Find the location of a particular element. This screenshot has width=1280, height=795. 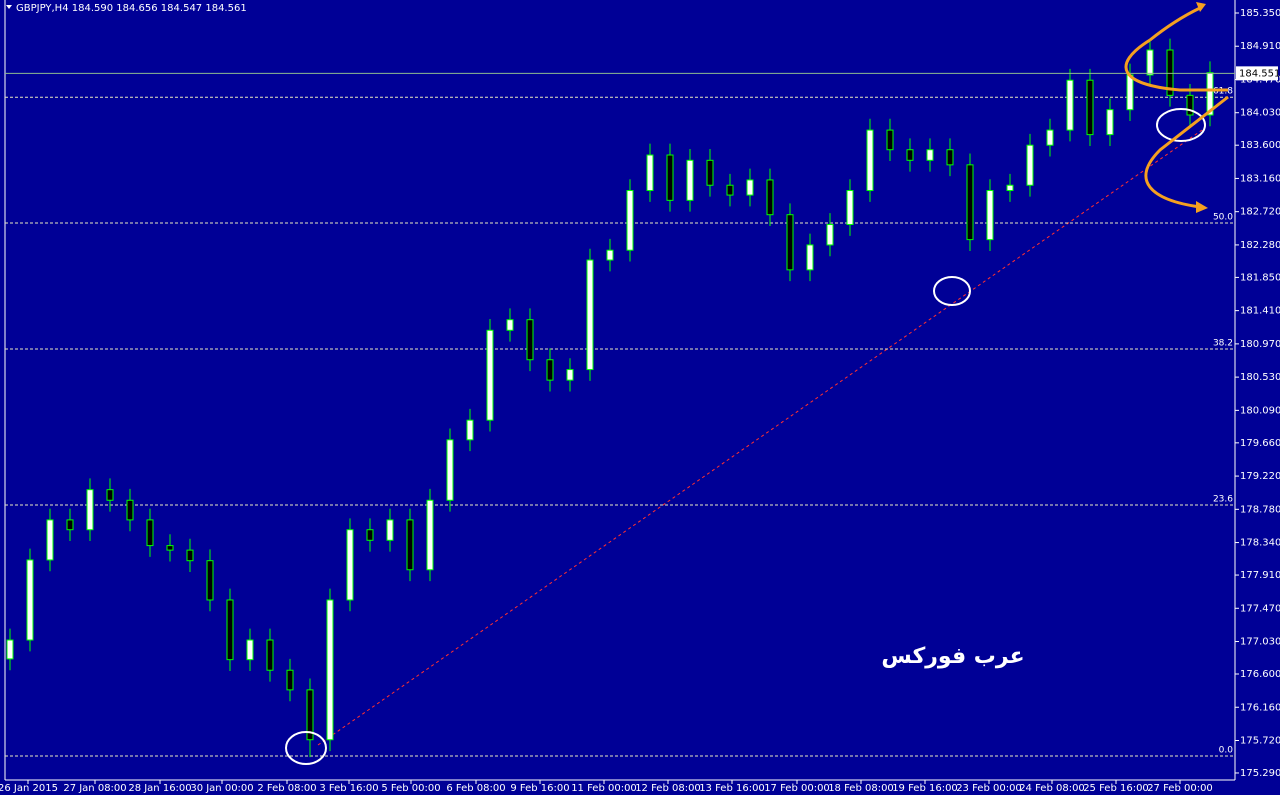

y-tick-label: 176.160 is located at coordinates (1260, 707).